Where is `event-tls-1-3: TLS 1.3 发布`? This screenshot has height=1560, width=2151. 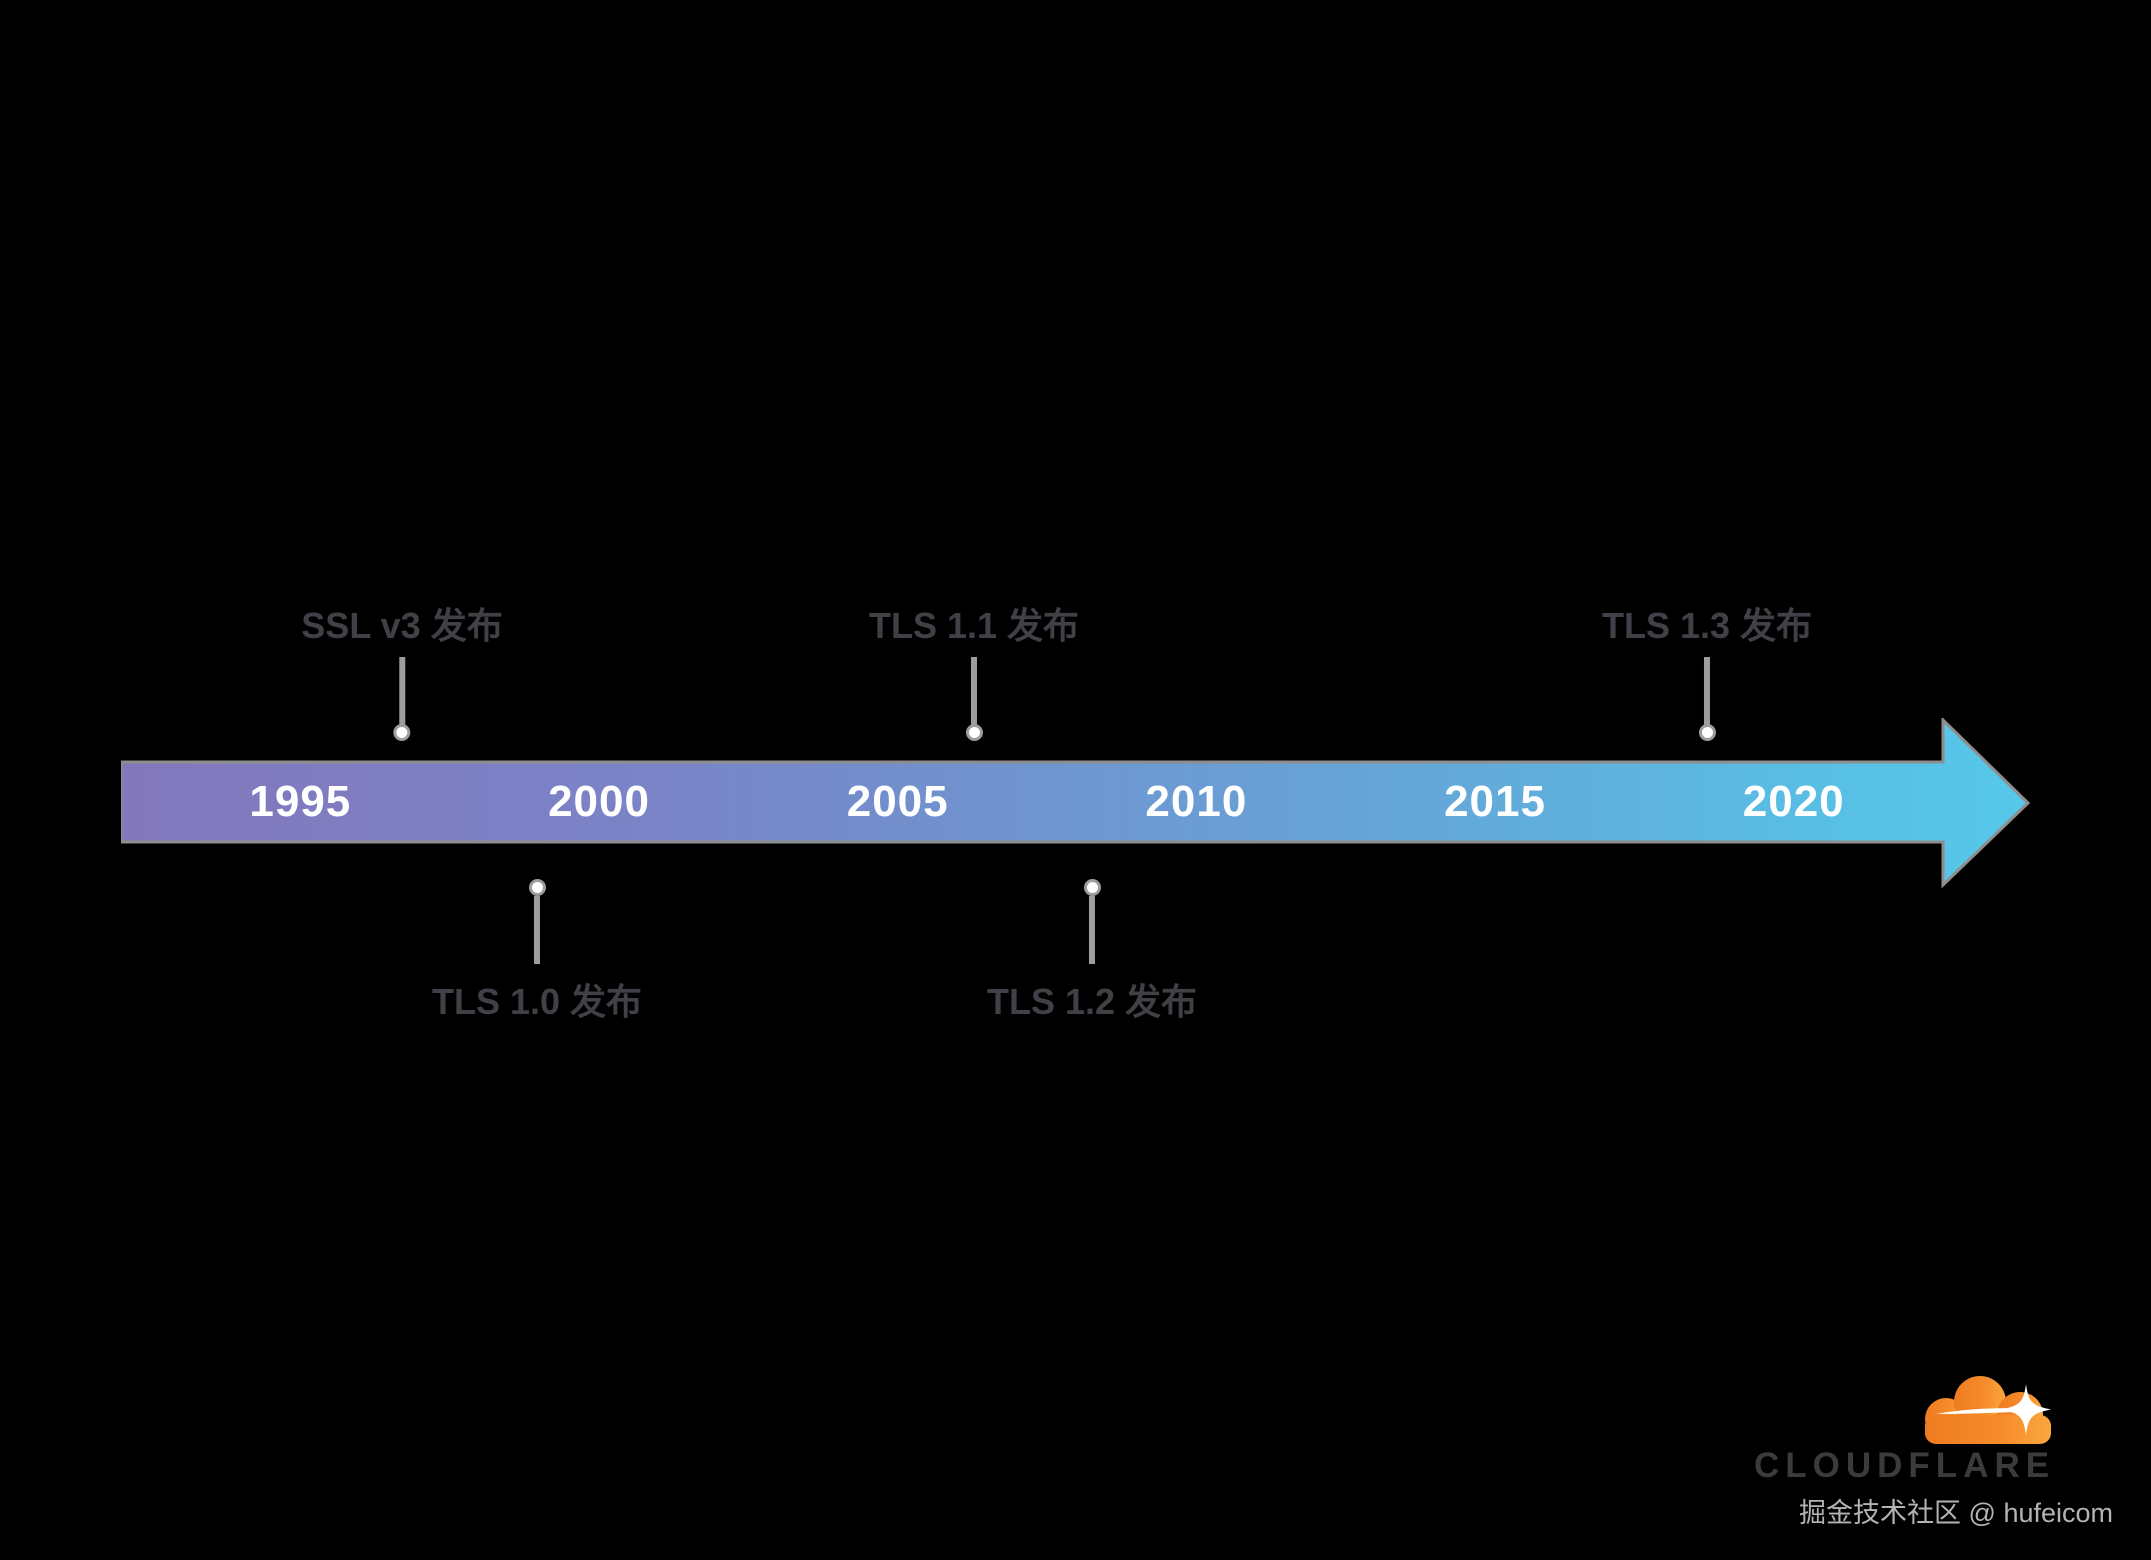
event-tls-1-3: TLS 1.3 发布 is located at coordinates (1707, 672).